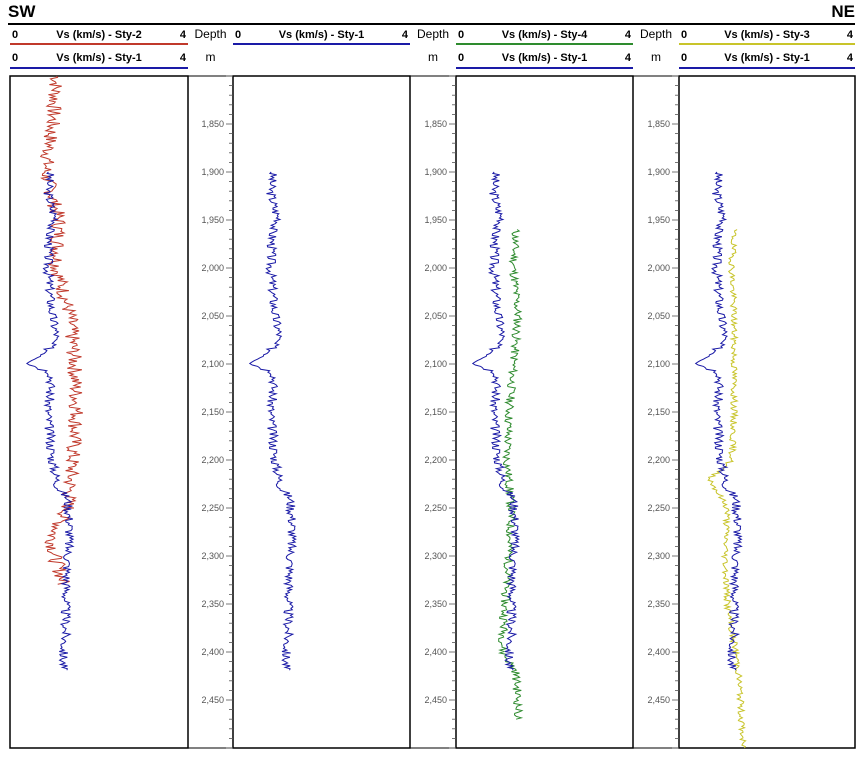 The image size is (861, 761). I want to click on curve-name-label: Vs (km/s) - Sty-4, so click(545, 35).